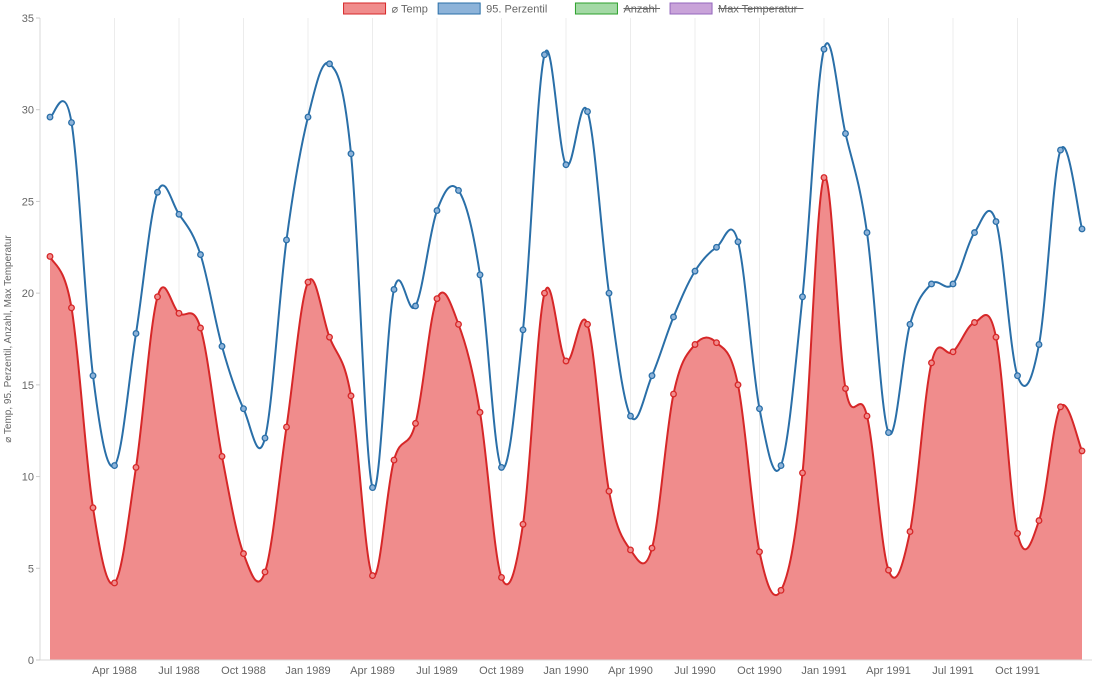  I want to click on legend-item-max-temperatur: Max Temperatur, so click(736, 9).